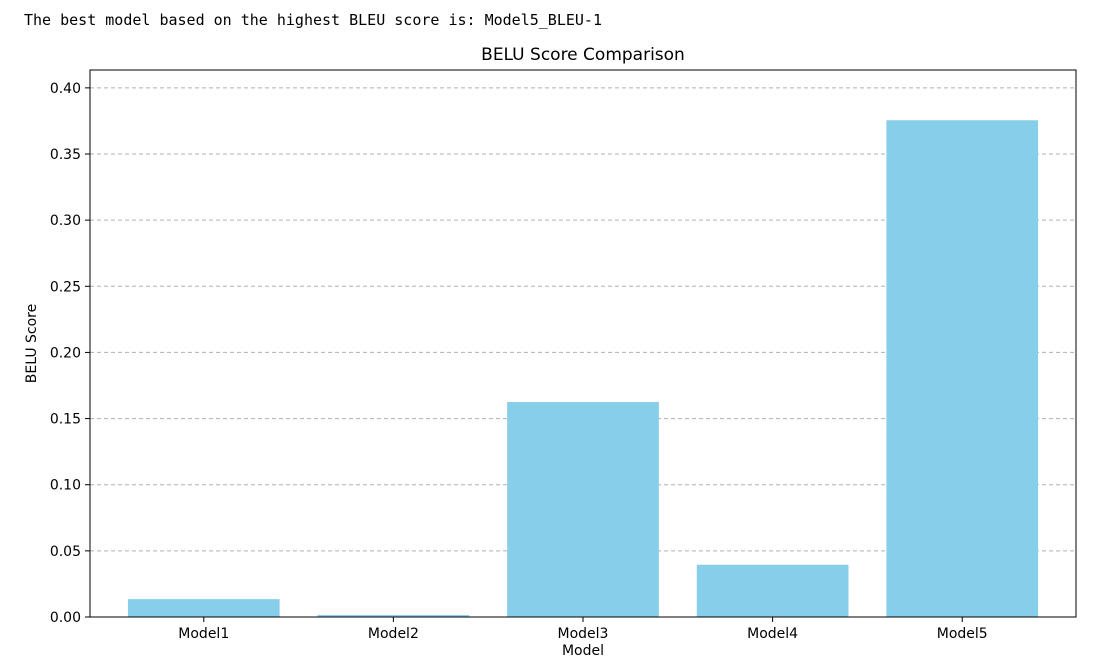 The image size is (1101, 657). I want to click on bar-model3, so click(583, 509).